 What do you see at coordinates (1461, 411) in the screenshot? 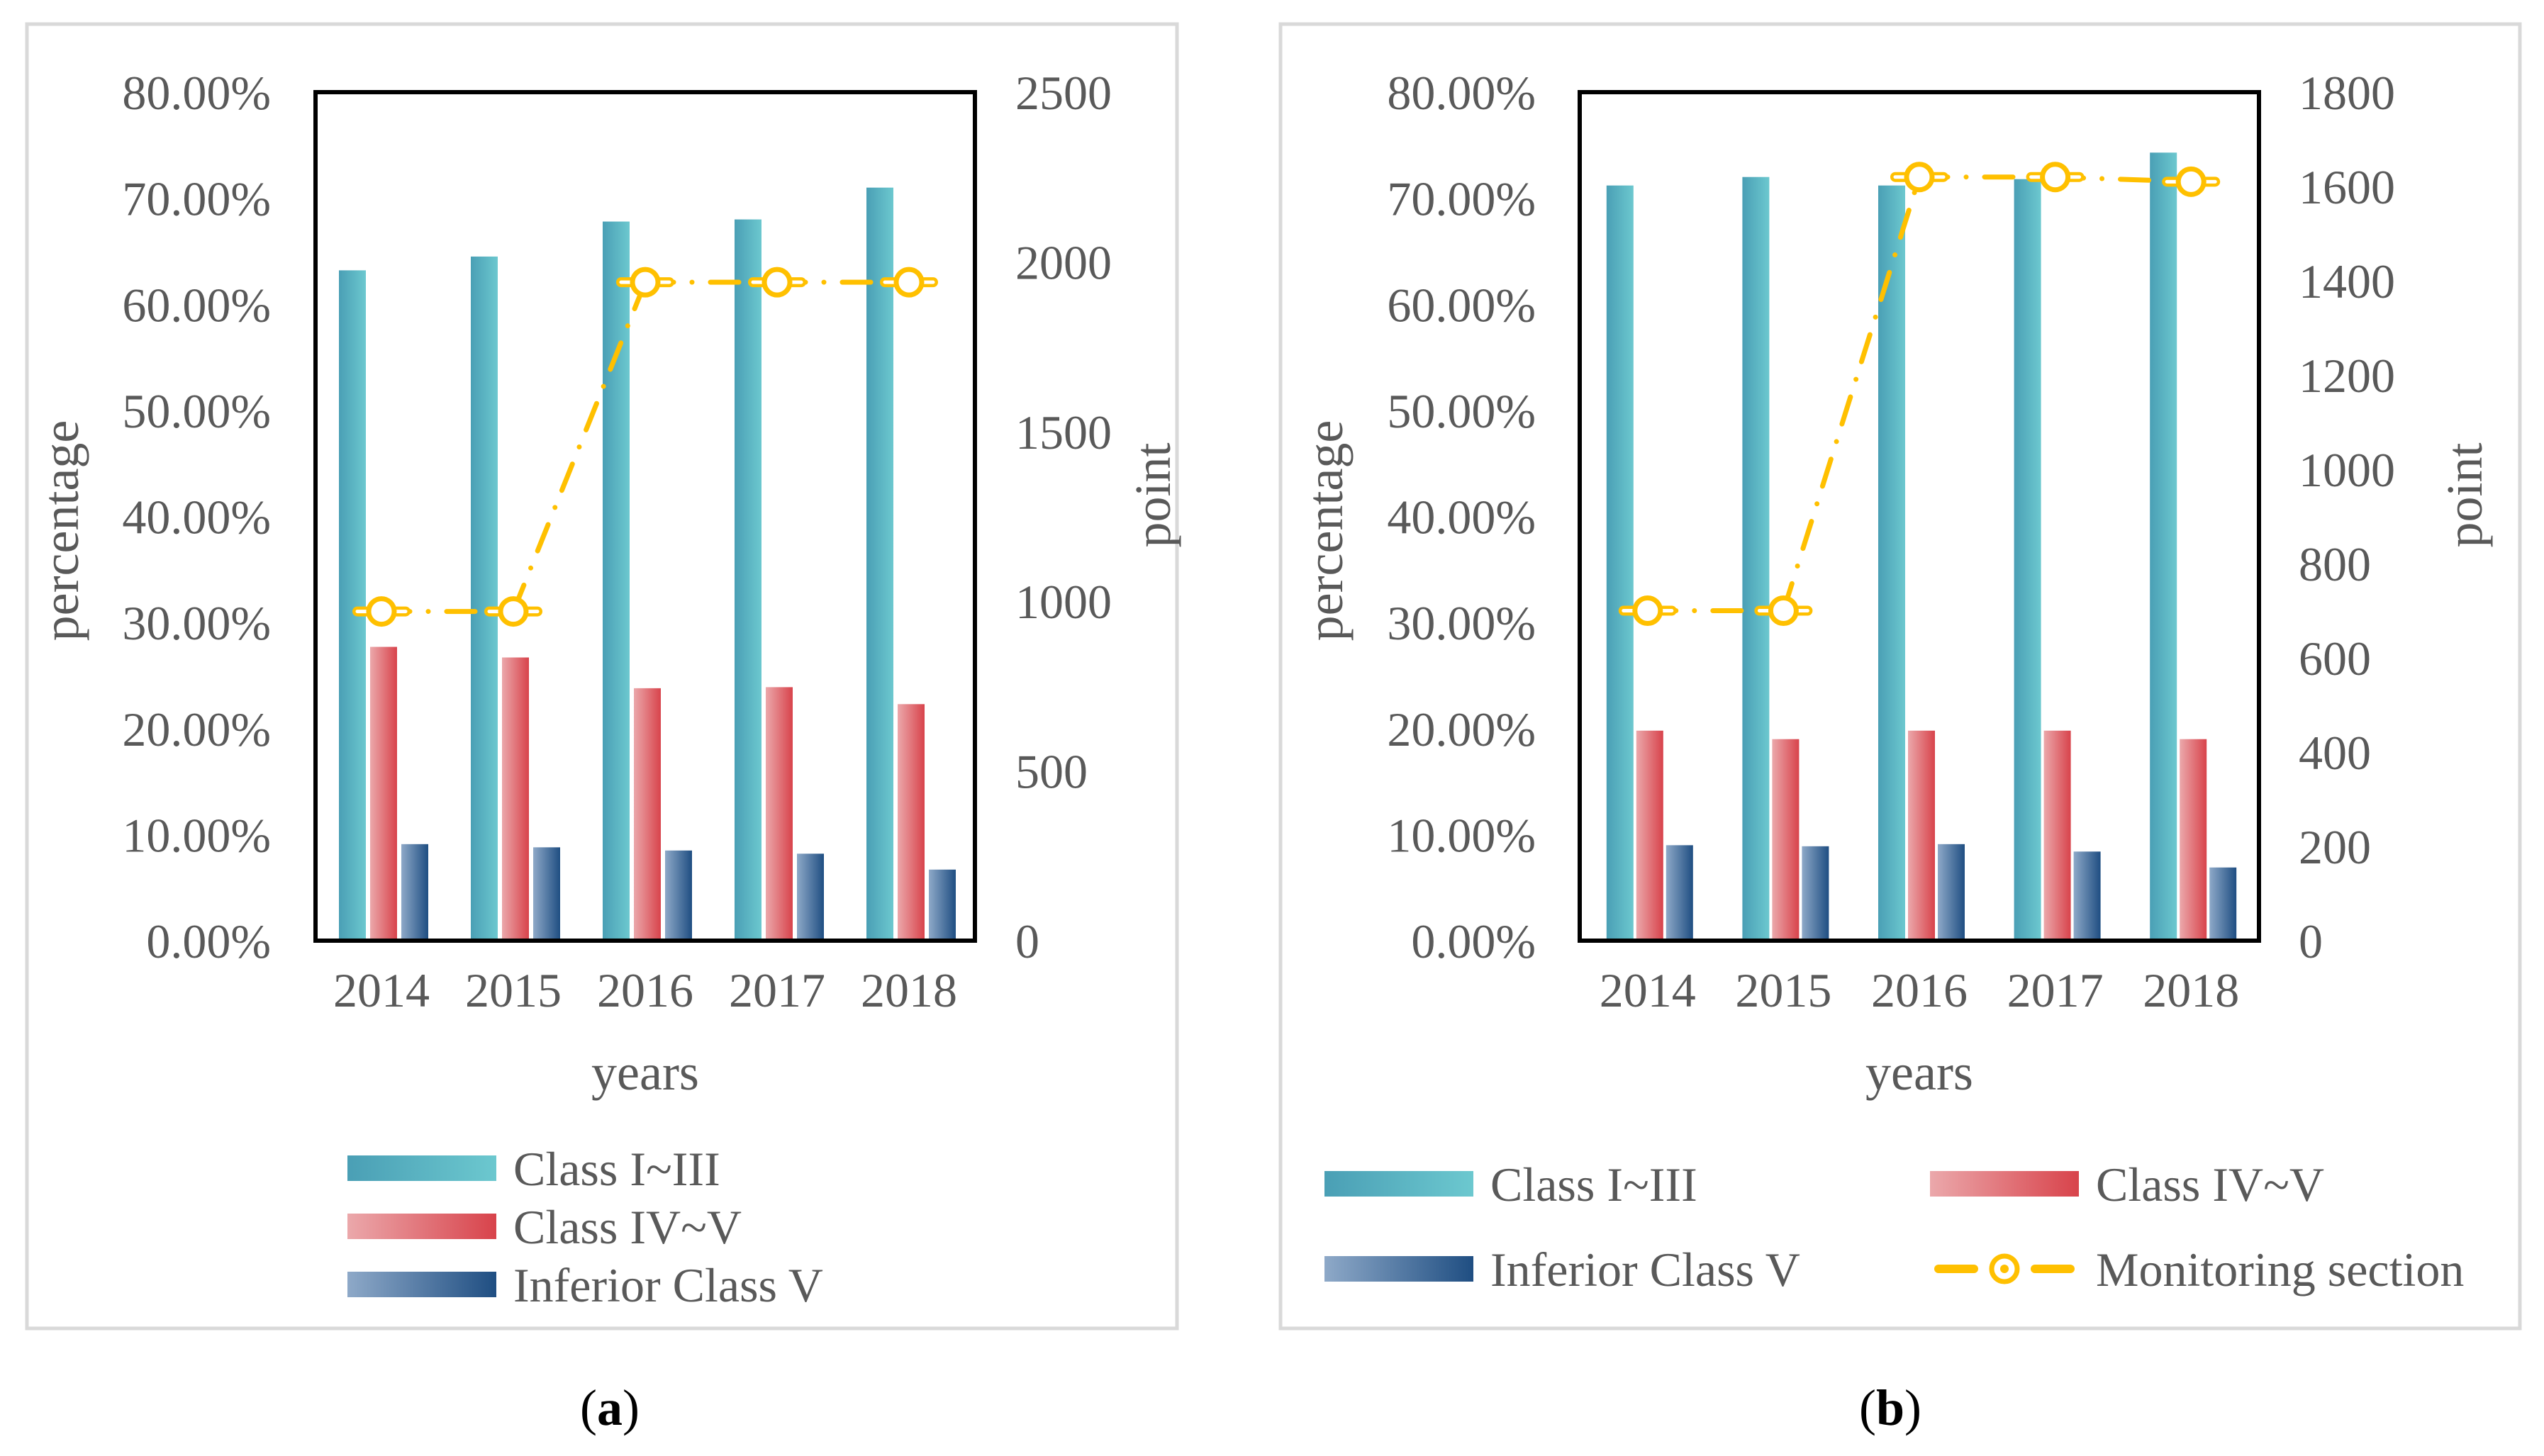
I see `panel-b-y-tick-label: 50.00%` at bounding box center [1461, 411].